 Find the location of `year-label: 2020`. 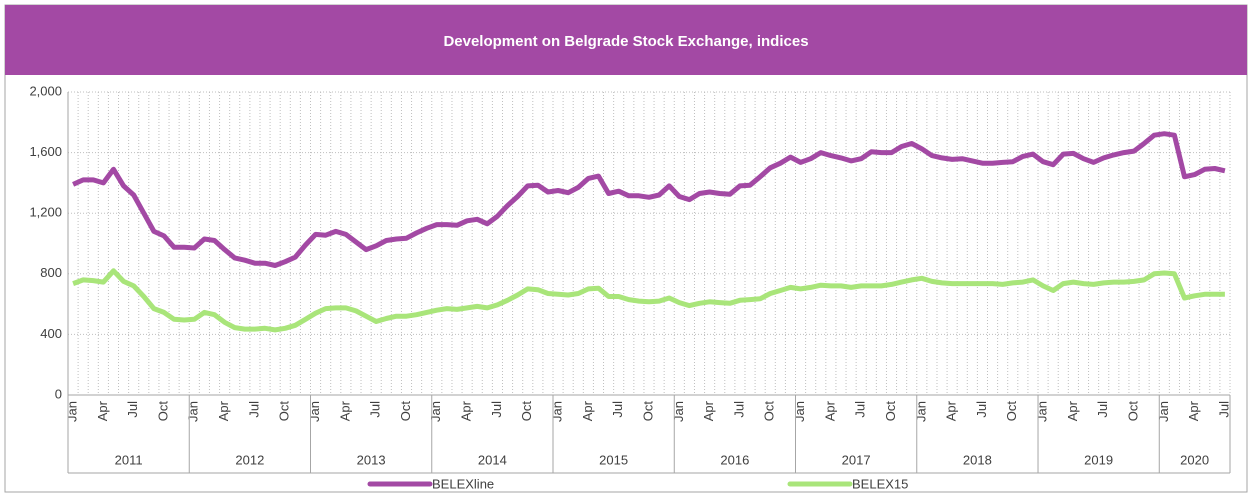

year-label: 2020 is located at coordinates (1194, 459).